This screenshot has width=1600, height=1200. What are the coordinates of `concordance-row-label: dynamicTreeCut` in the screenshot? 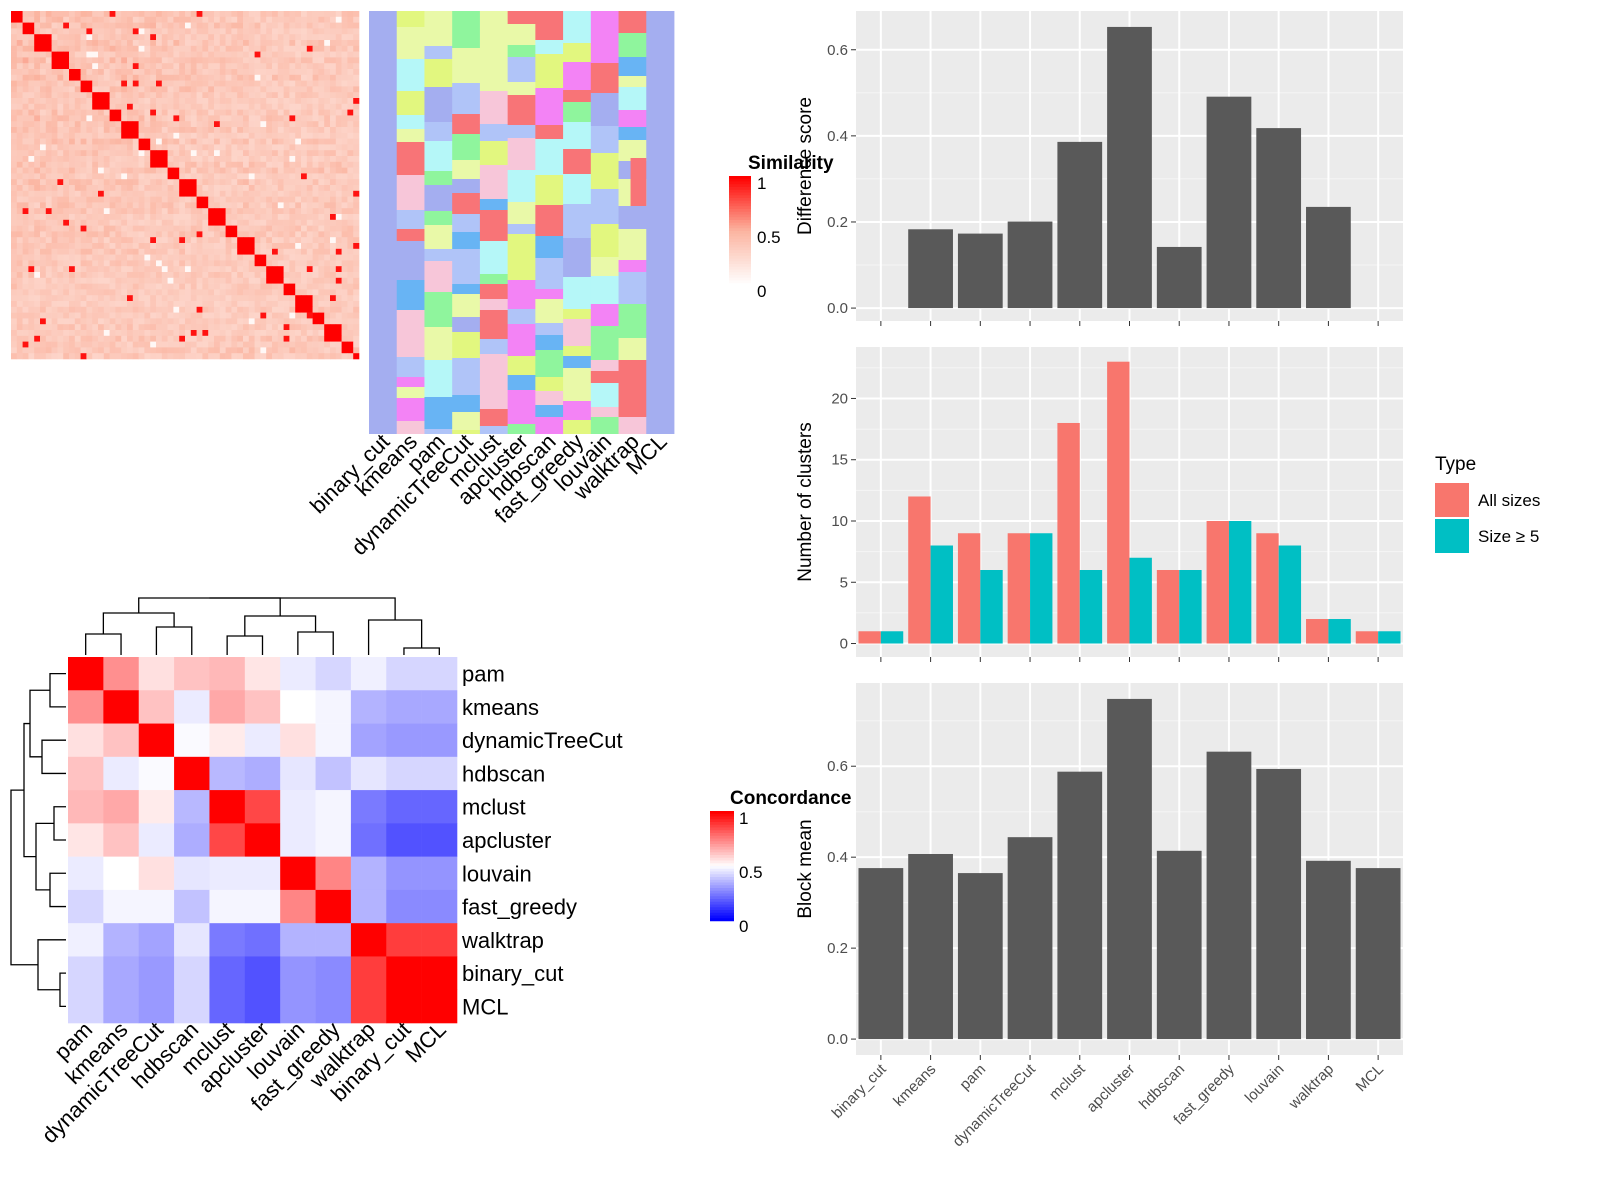 It's located at (542, 740).